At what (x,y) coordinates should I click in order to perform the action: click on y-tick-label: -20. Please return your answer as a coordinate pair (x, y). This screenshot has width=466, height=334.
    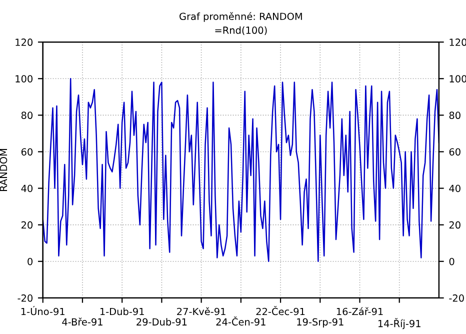
    Looking at the image, I should click on (25, 298).